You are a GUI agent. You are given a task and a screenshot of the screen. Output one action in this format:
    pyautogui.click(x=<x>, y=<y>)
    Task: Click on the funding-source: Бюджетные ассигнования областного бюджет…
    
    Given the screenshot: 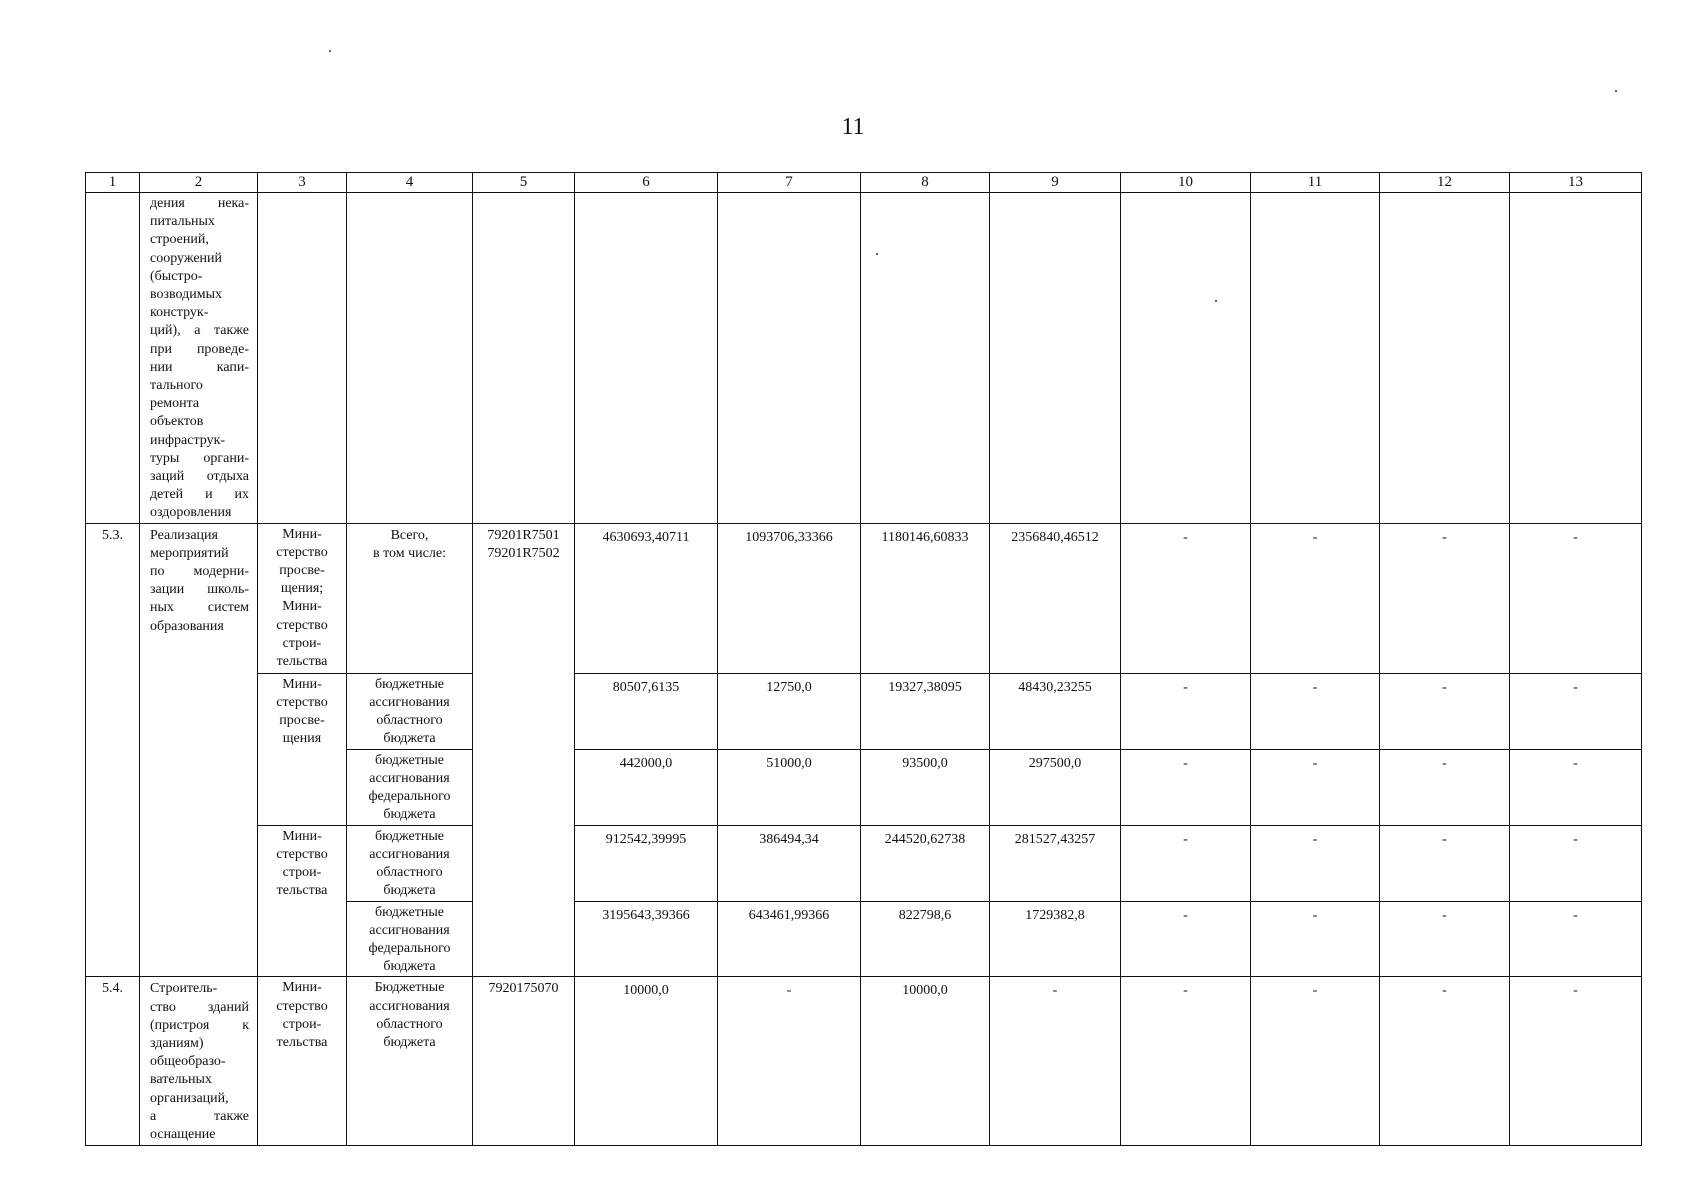 What is the action you would take?
    pyautogui.click(x=409, y=1061)
    